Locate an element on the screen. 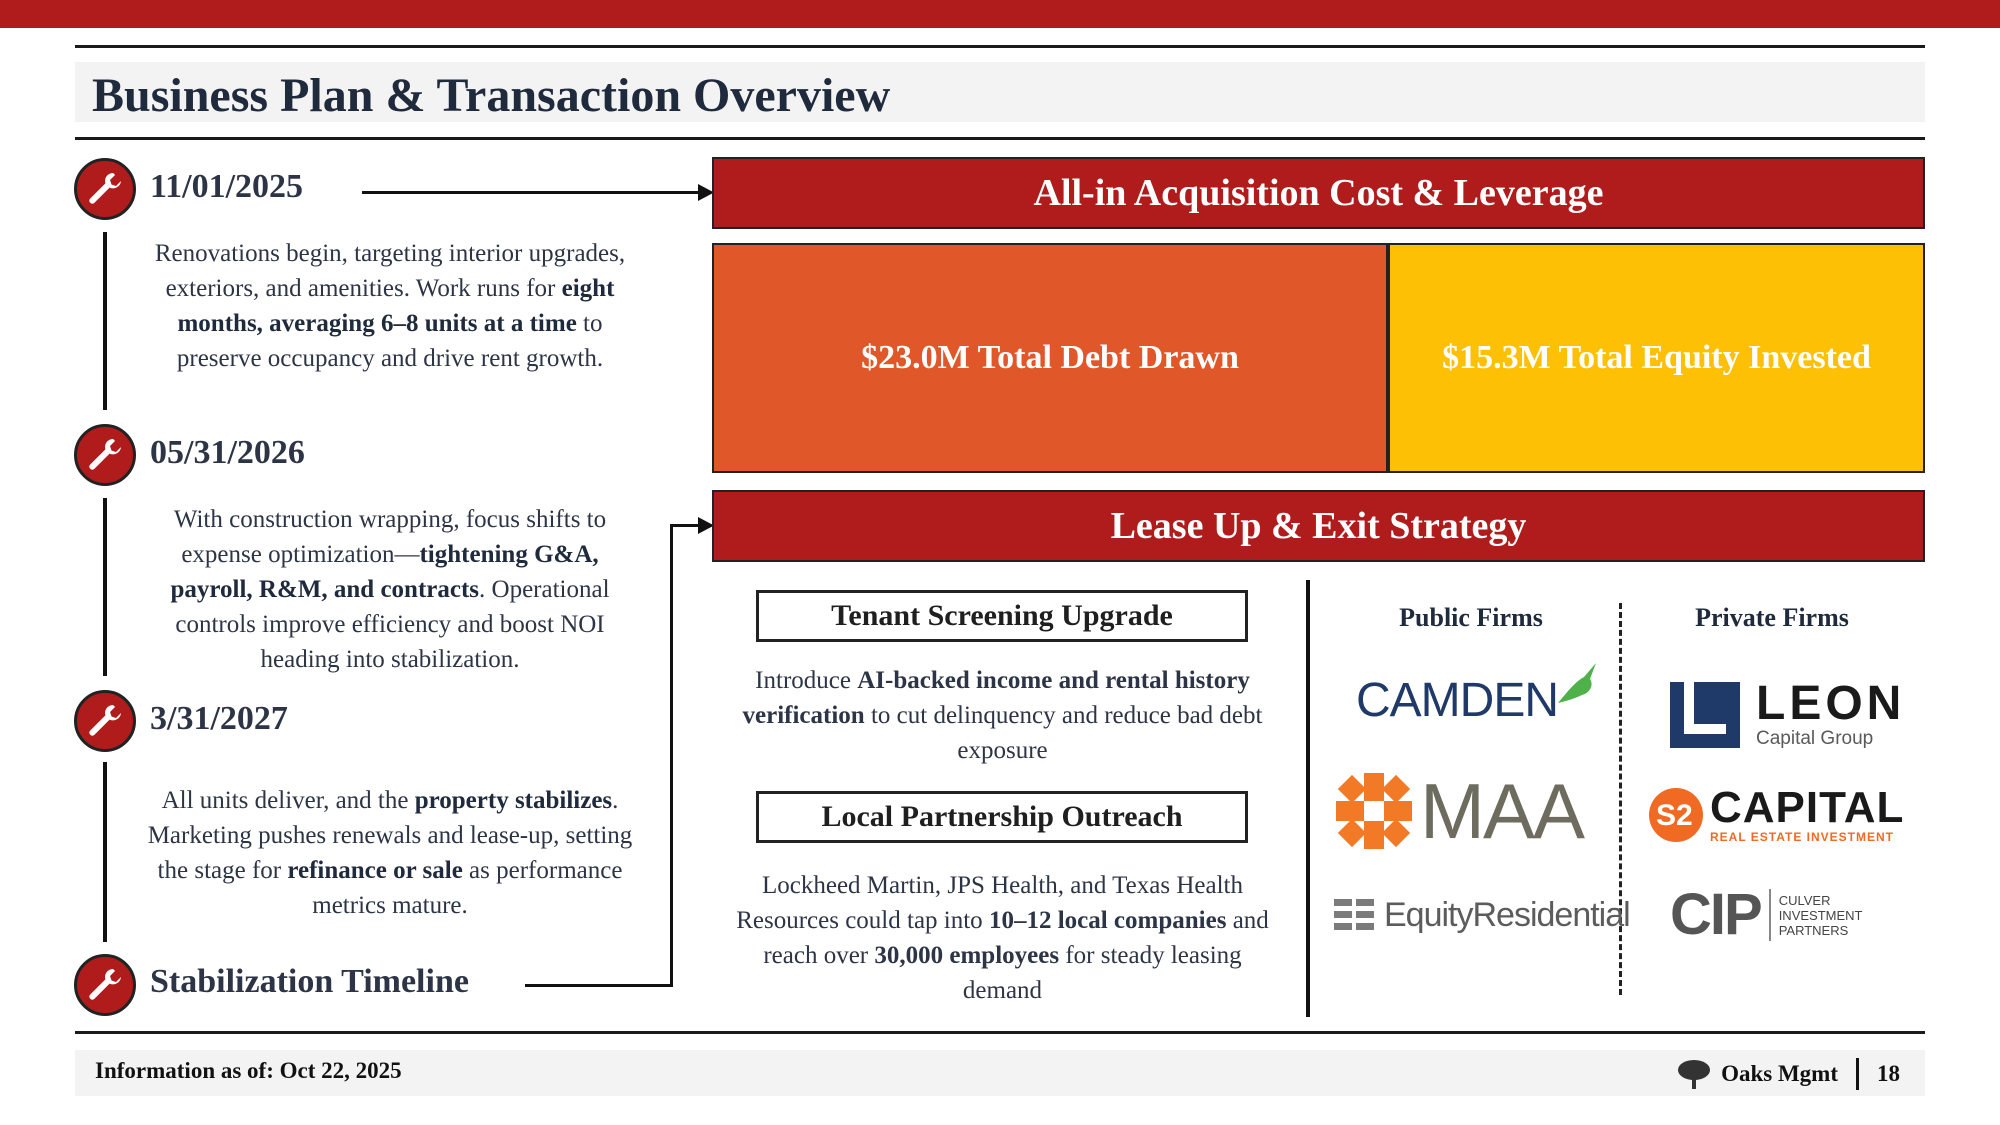  public-firms-heading: Public Firms is located at coordinates (1471, 617).